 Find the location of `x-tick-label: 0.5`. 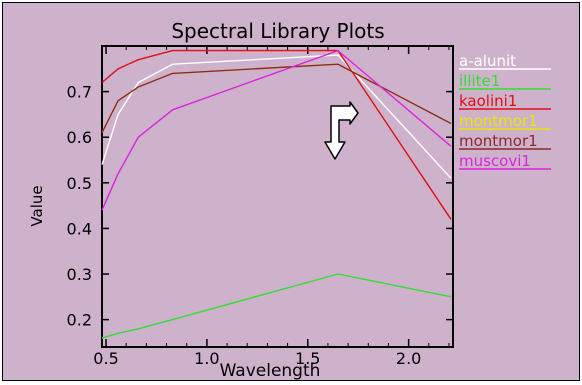

x-tick-label: 0.5 is located at coordinates (105, 358).